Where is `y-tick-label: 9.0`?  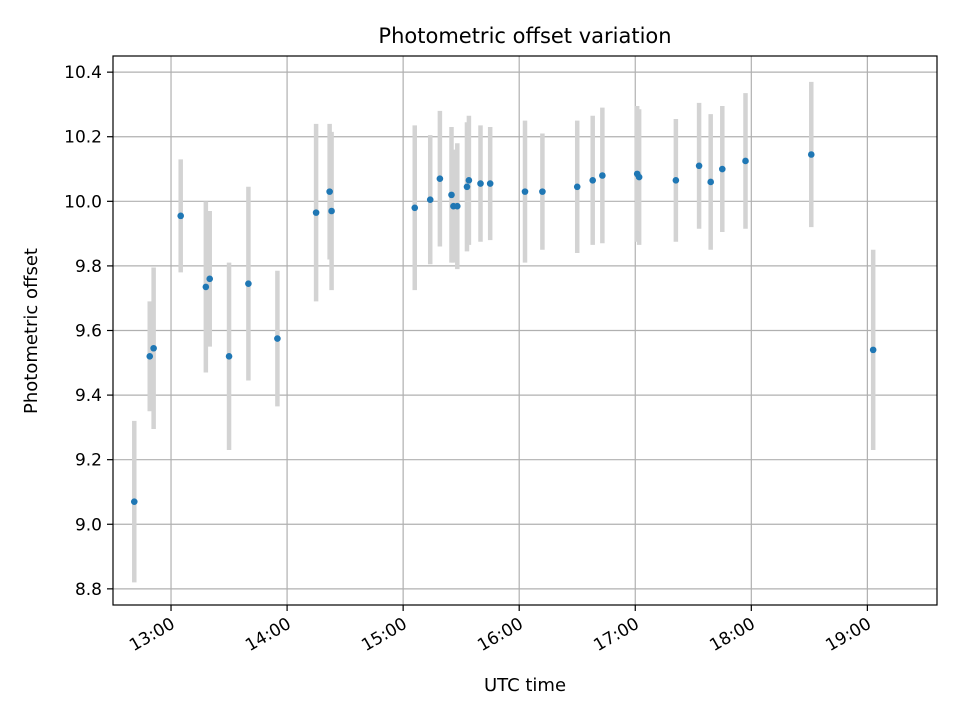
y-tick-label: 9.0 is located at coordinates (88, 525).